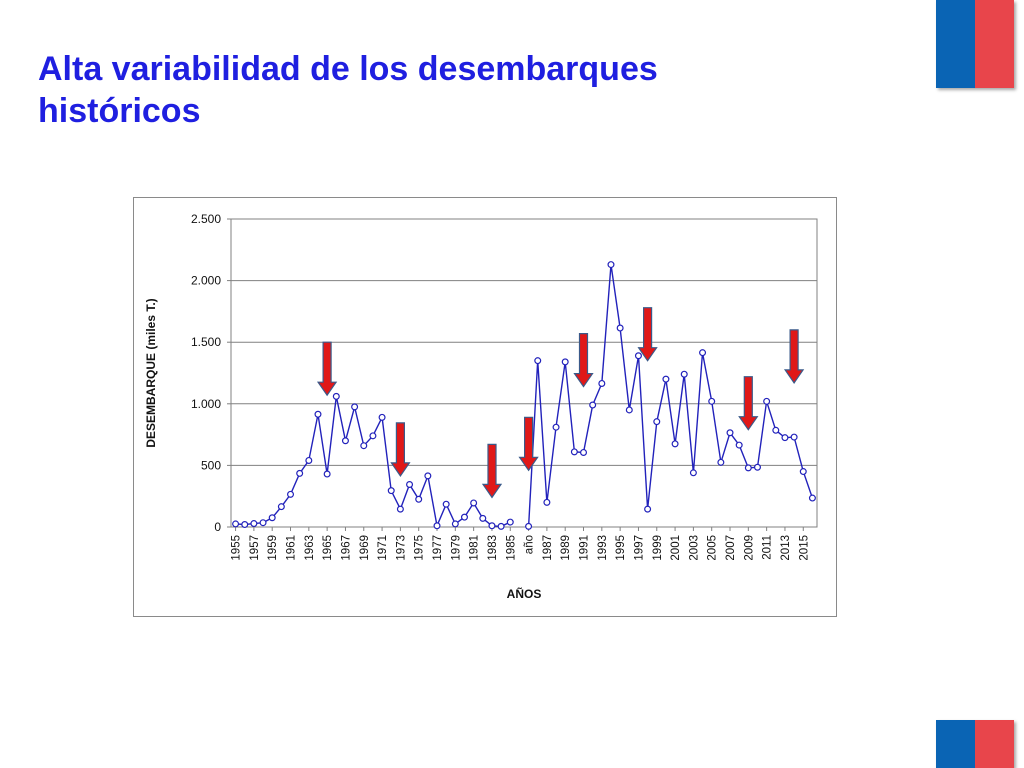 This screenshot has height=768, width=1024. What do you see at coordinates (786, 548) in the screenshot?
I see `x-tick-label: 2013` at bounding box center [786, 548].